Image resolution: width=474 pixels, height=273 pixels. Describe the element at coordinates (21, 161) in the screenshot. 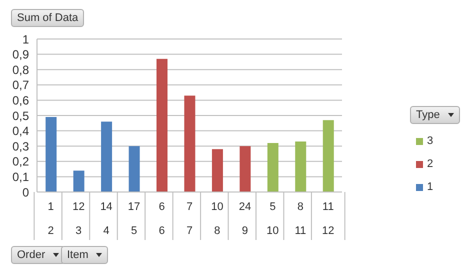

I see `y-tick-label: 0,2` at that location.